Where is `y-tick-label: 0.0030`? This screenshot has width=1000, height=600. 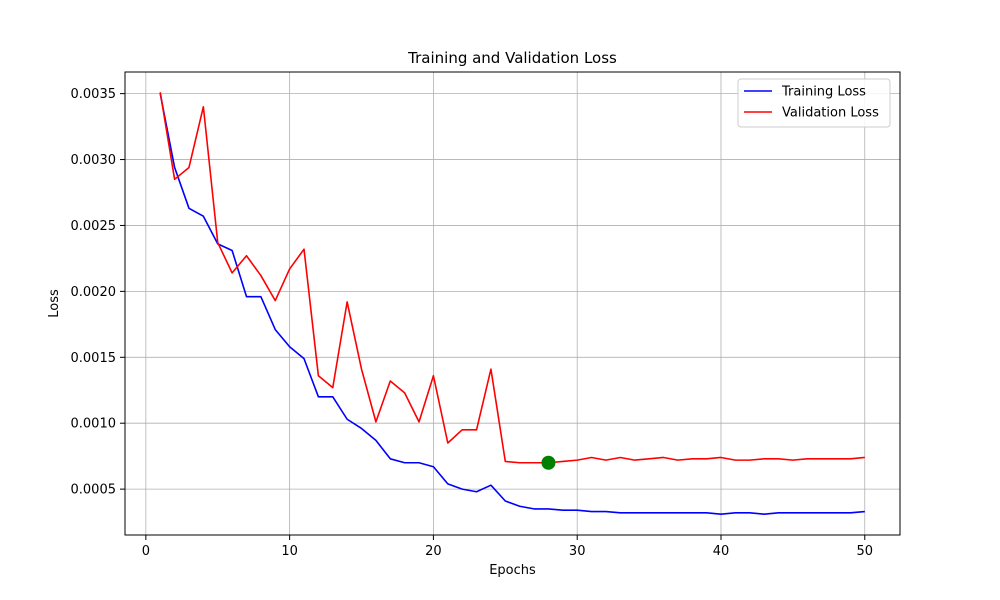
y-tick-label: 0.0030 is located at coordinates (94, 160).